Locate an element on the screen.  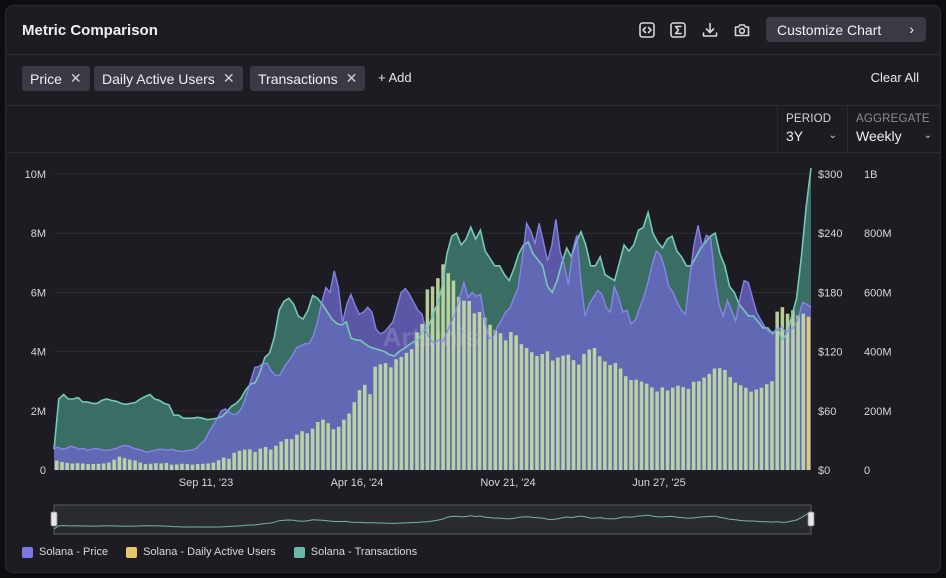
legend-swatch-transactions is located at coordinates (299, 552).